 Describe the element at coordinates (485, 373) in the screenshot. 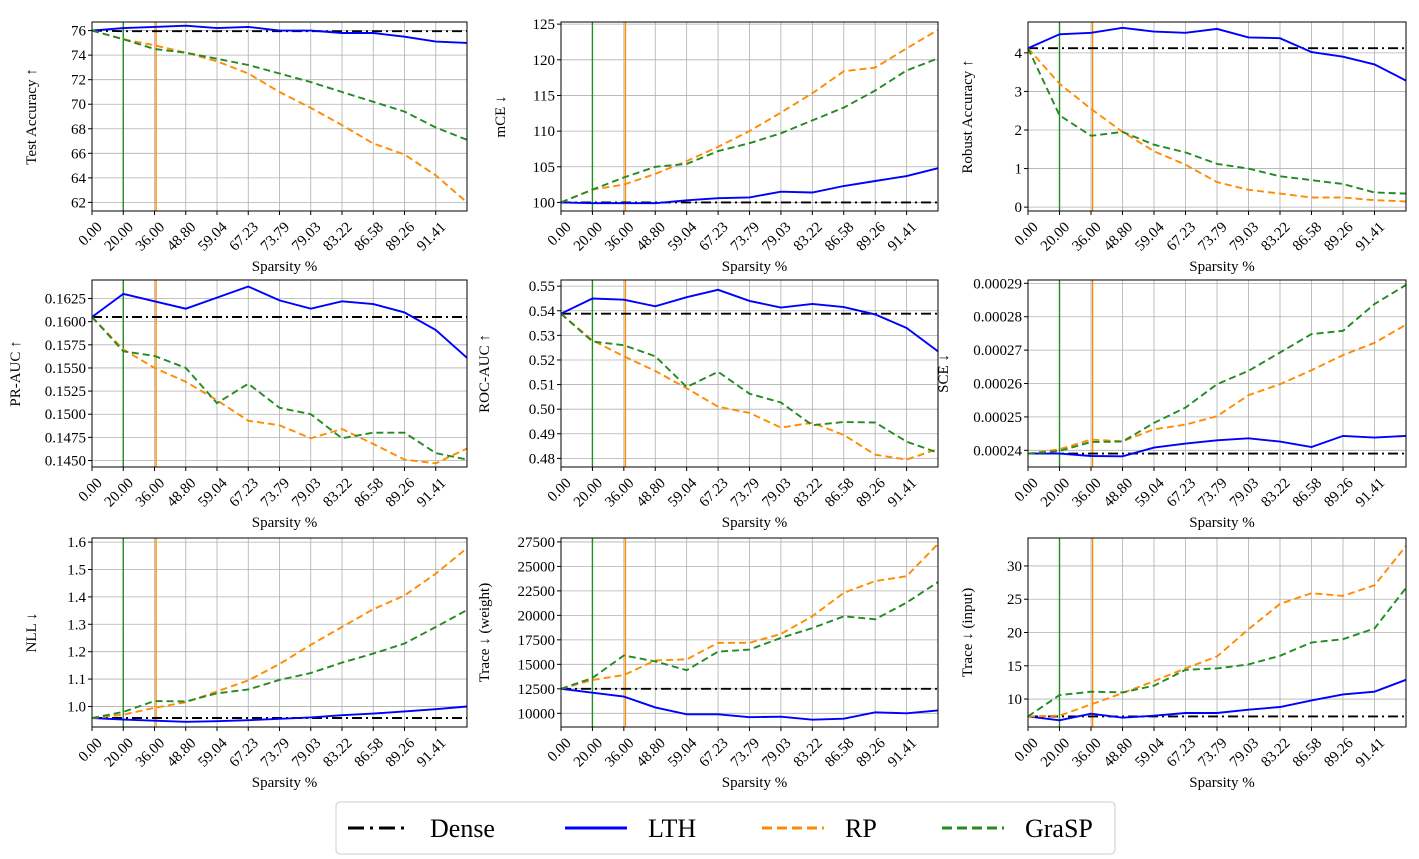

I see `y-axis-label: ROC-AUC ↑` at that location.